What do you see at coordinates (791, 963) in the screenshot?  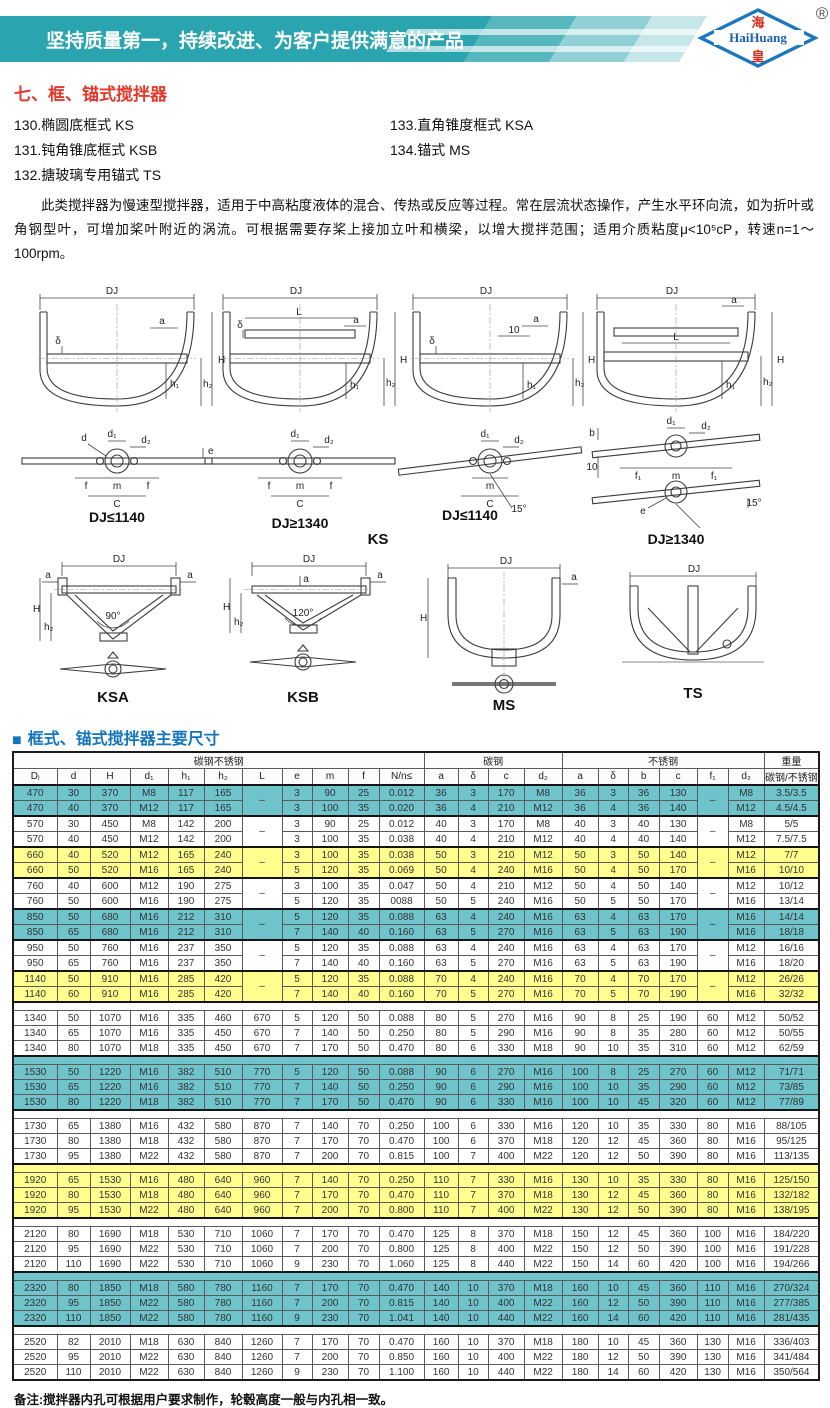 I see `table-cell: 18/20` at bounding box center [791, 963].